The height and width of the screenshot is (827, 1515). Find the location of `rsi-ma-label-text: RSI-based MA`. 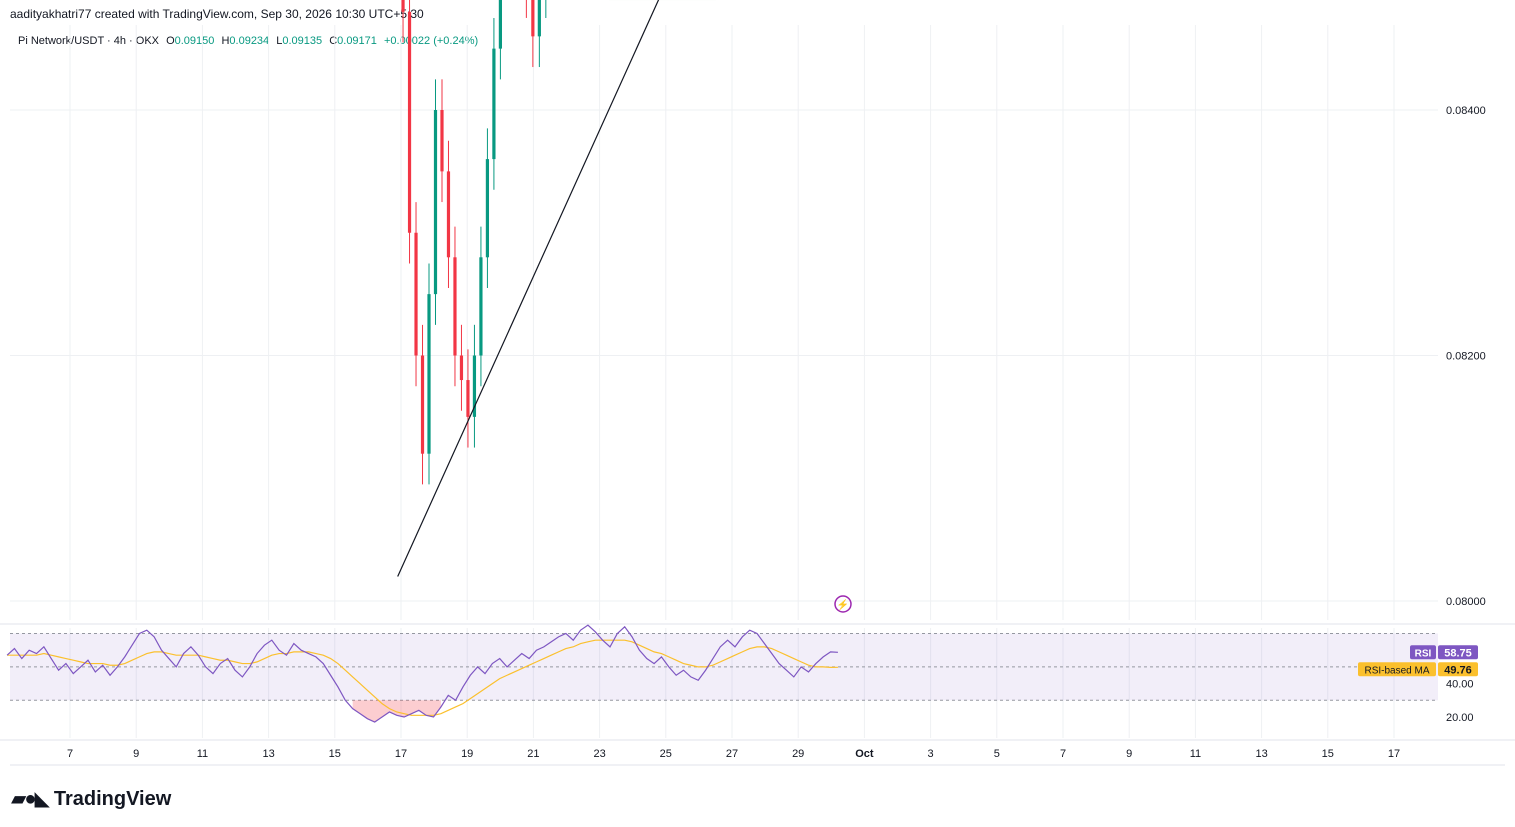

rsi-ma-label-text: RSI-based MA is located at coordinates (1396, 670).